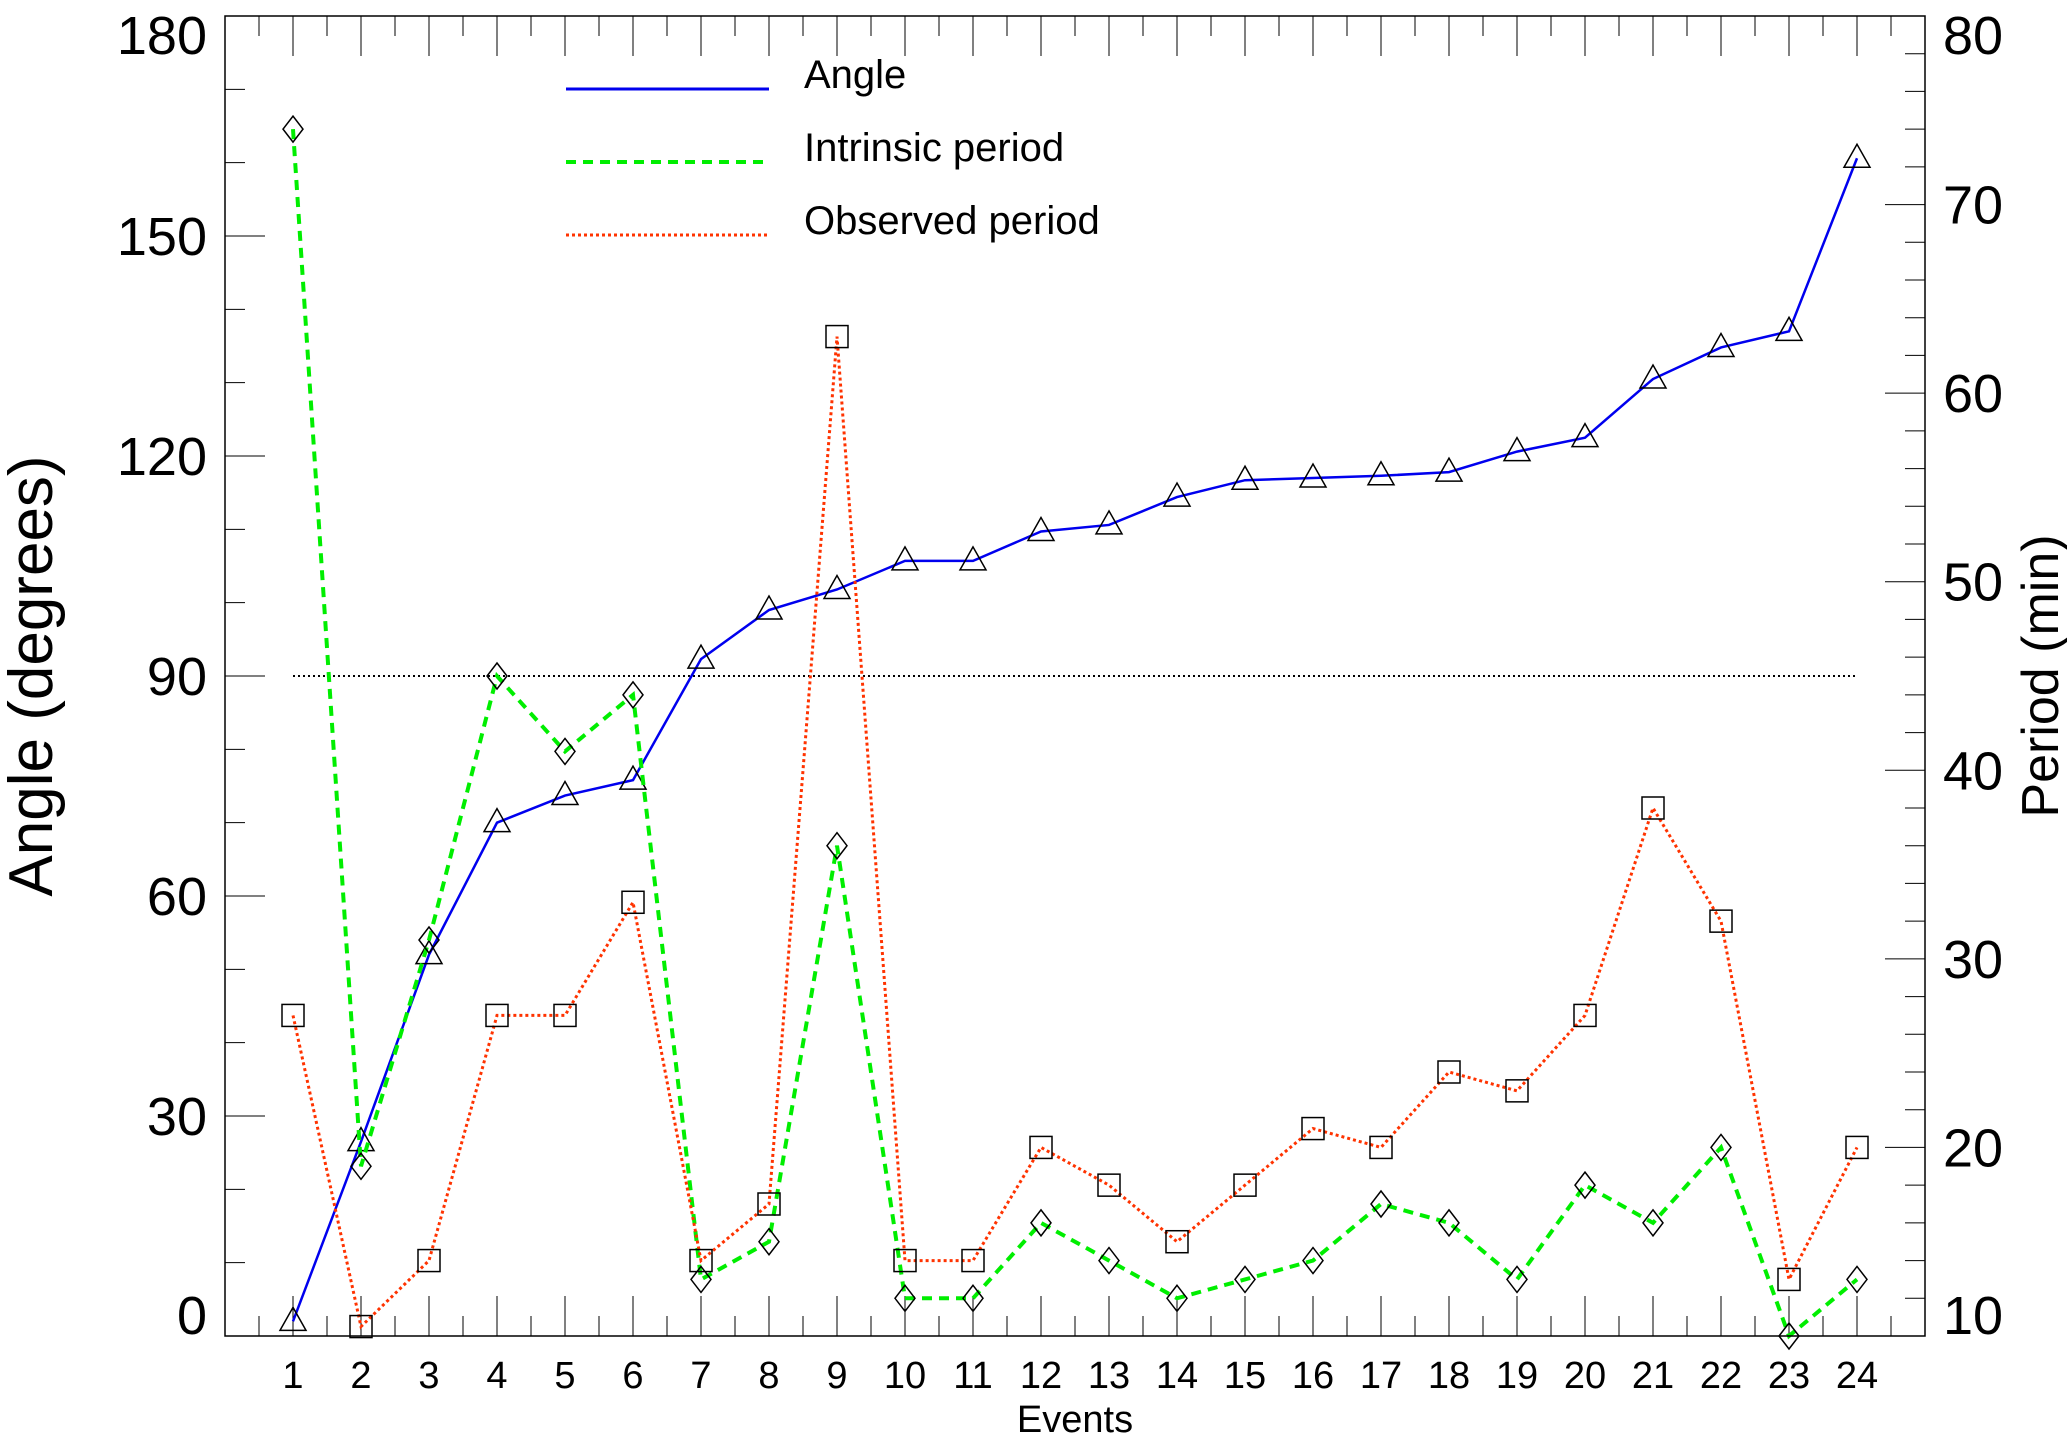  What do you see at coordinates (768, 1376) in the screenshot?
I see `x-tick-label: 8` at bounding box center [768, 1376].